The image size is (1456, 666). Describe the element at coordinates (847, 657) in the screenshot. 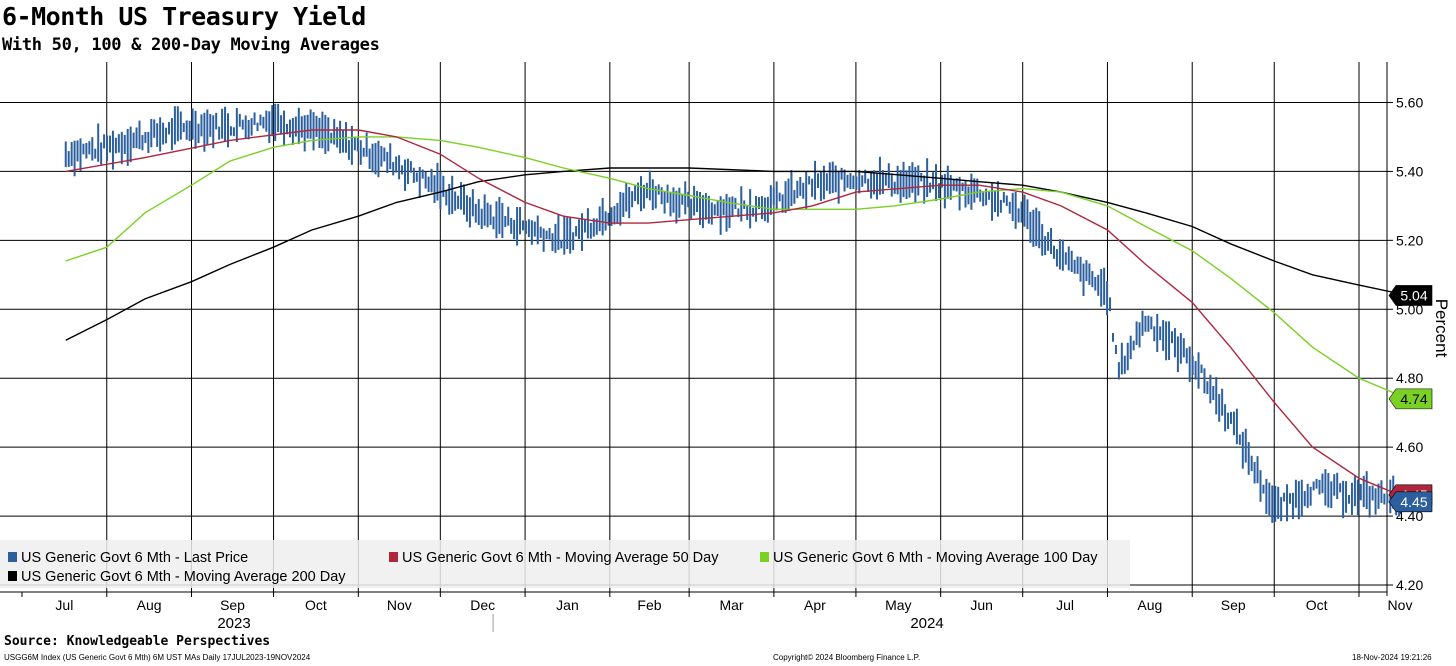

I see `copyright-note: Copyright© 2024 Bloomberg Finance L.P.` at that location.